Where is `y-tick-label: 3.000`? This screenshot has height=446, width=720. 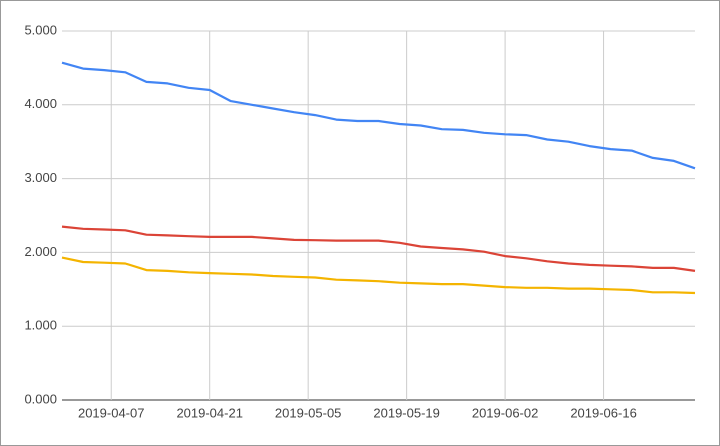 y-tick-label: 3.000 is located at coordinates (40, 177).